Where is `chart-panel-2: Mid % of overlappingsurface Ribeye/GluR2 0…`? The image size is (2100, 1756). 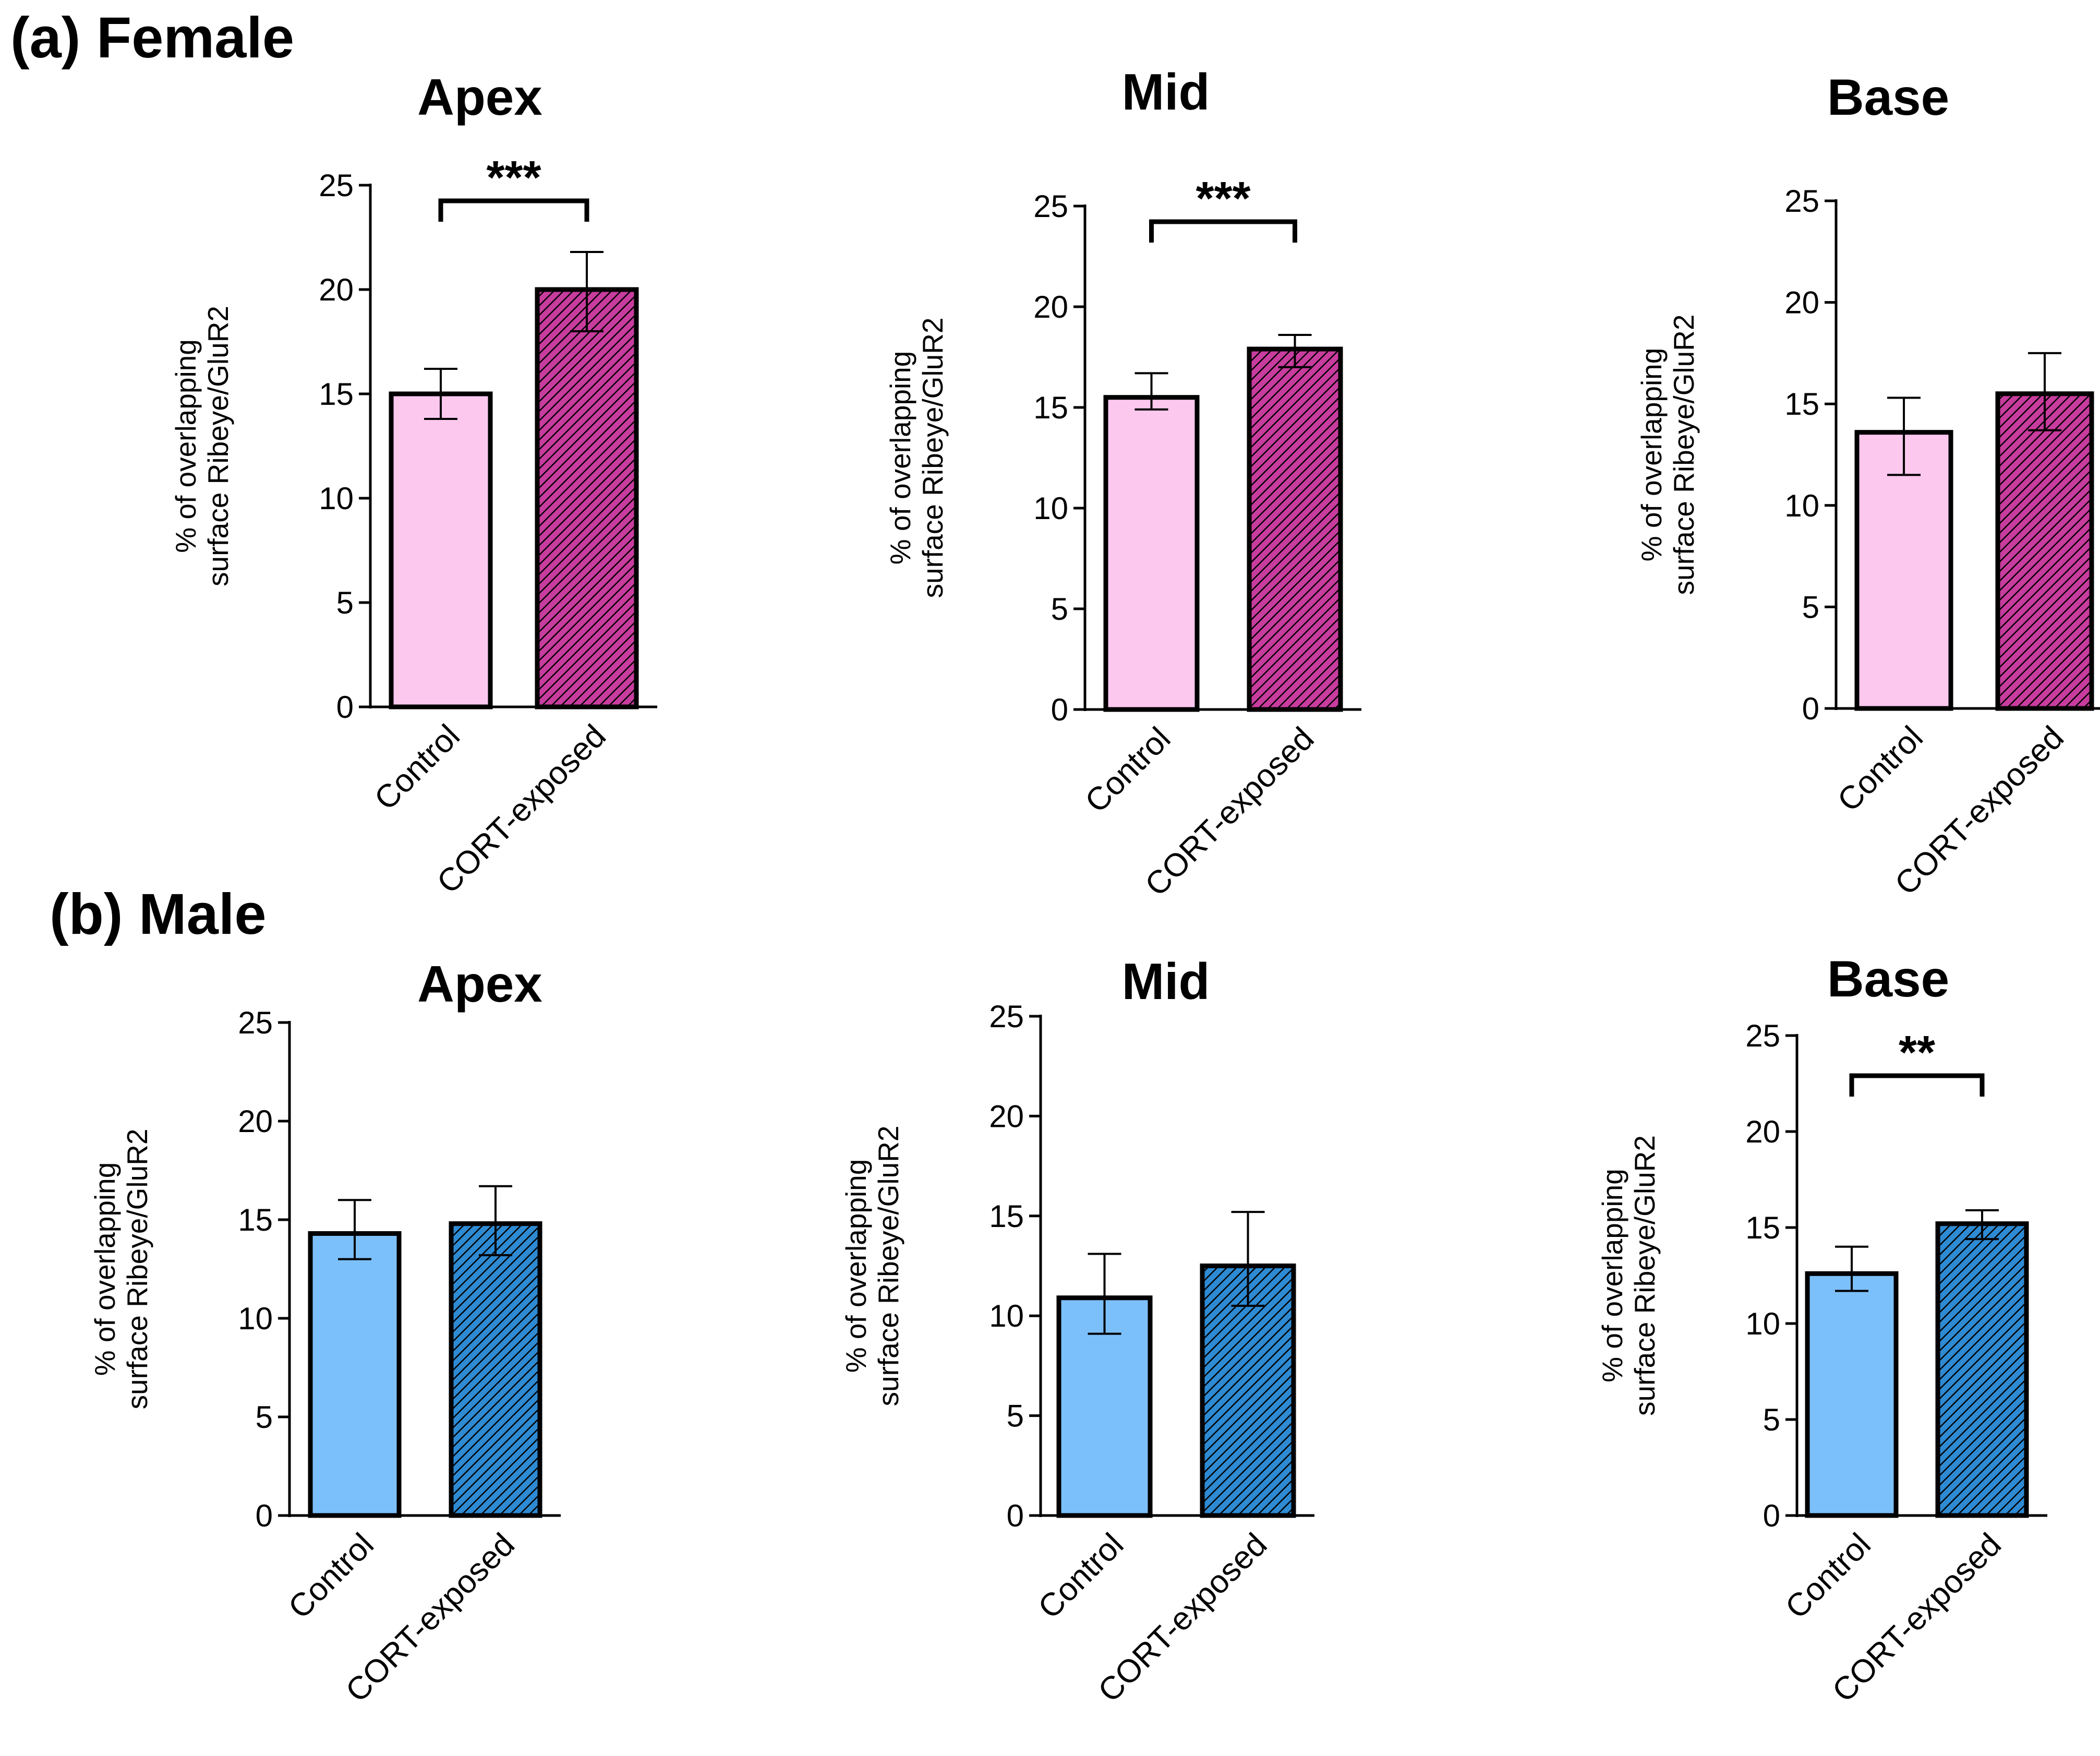 chart-panel-2: Mid % of overlappingsurface Ribeye/GluR2 0… is located at coordinates (1122, 483).